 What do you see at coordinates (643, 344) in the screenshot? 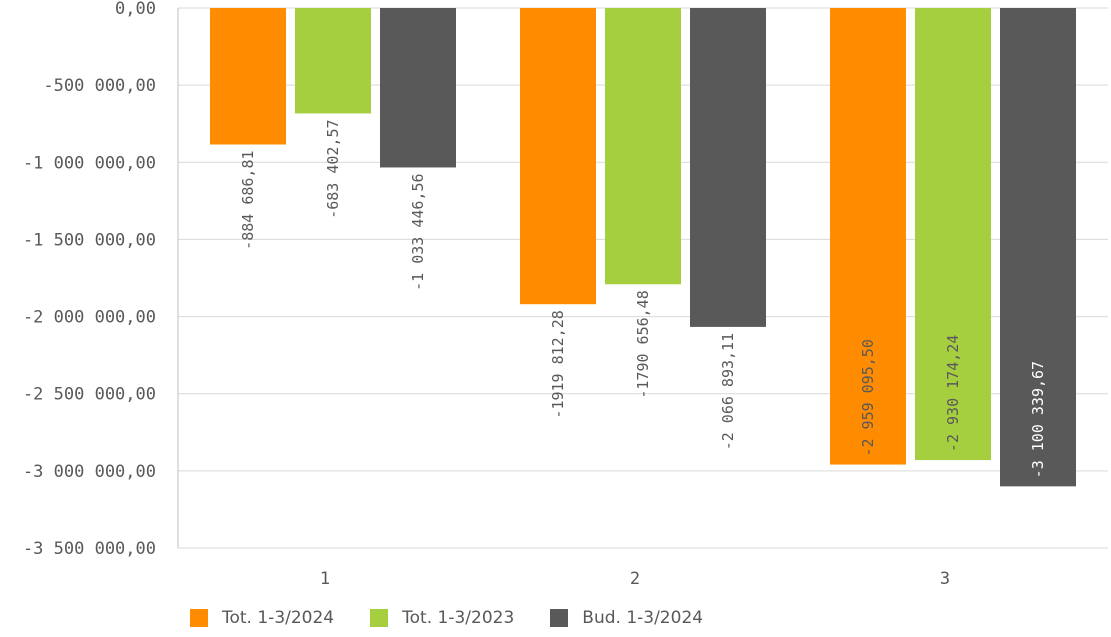
I see `data-label: -1790 656,48` at bounding box center [643, 344].